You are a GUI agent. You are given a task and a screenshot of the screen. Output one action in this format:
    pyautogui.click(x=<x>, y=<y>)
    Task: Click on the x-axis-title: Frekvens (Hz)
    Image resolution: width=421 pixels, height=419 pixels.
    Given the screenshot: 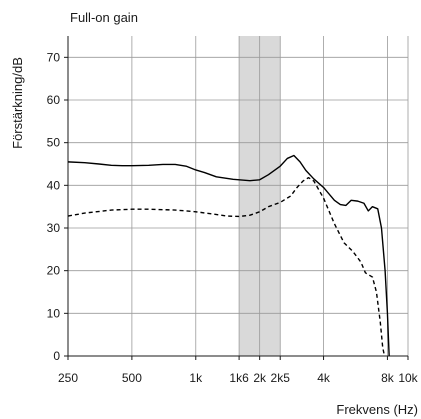 What is the action you would take?
    pyautogui.click(x=377, y=409)
    